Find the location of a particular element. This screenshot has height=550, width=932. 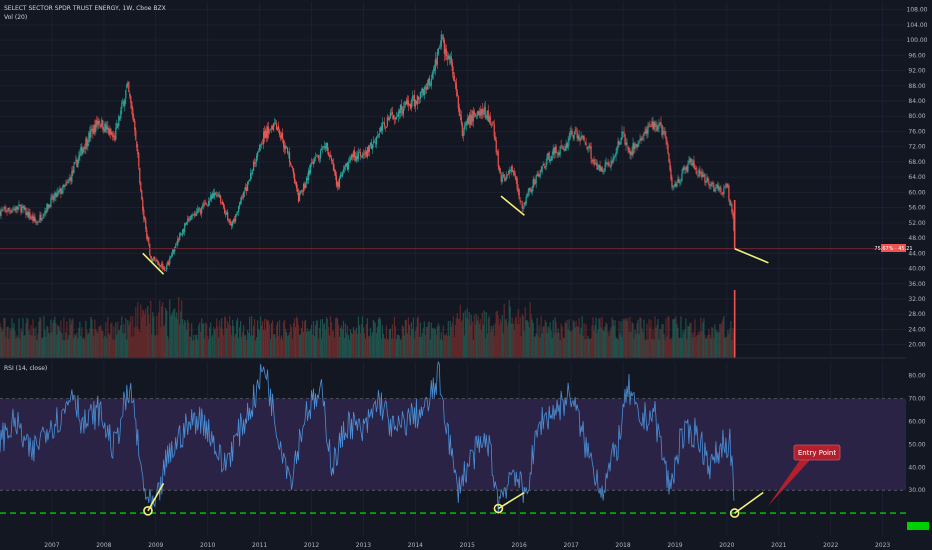

time-axis is located at coordinates (453, 543).